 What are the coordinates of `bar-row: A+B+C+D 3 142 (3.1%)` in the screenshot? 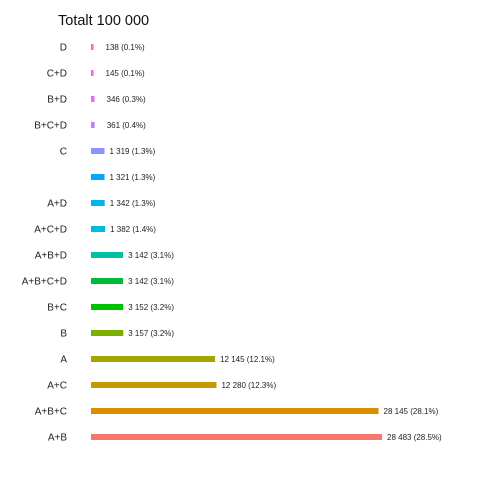 It's located at (98, 282).